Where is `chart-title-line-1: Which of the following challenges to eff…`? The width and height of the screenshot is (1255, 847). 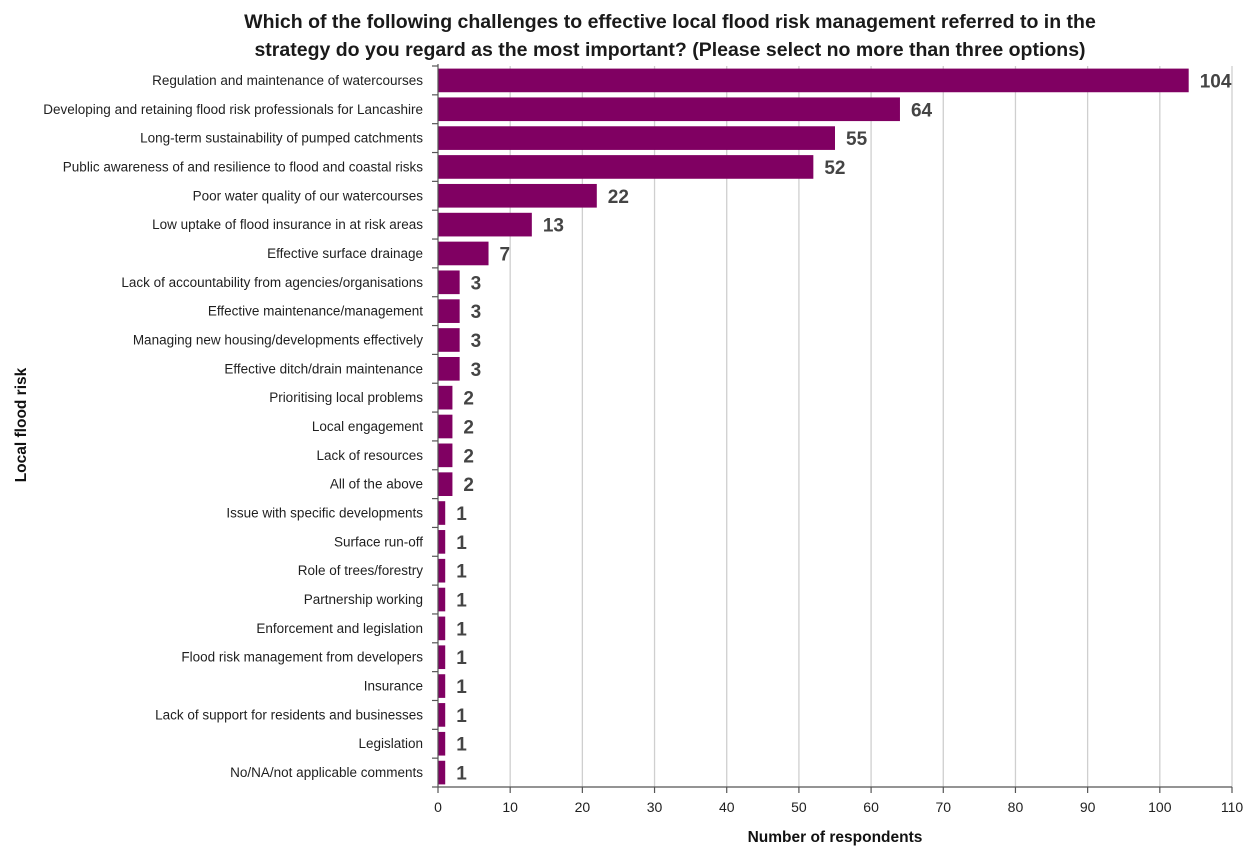 chart-title-line-1: Which of the following challenges to eff… is located at coordinates (670, 22).